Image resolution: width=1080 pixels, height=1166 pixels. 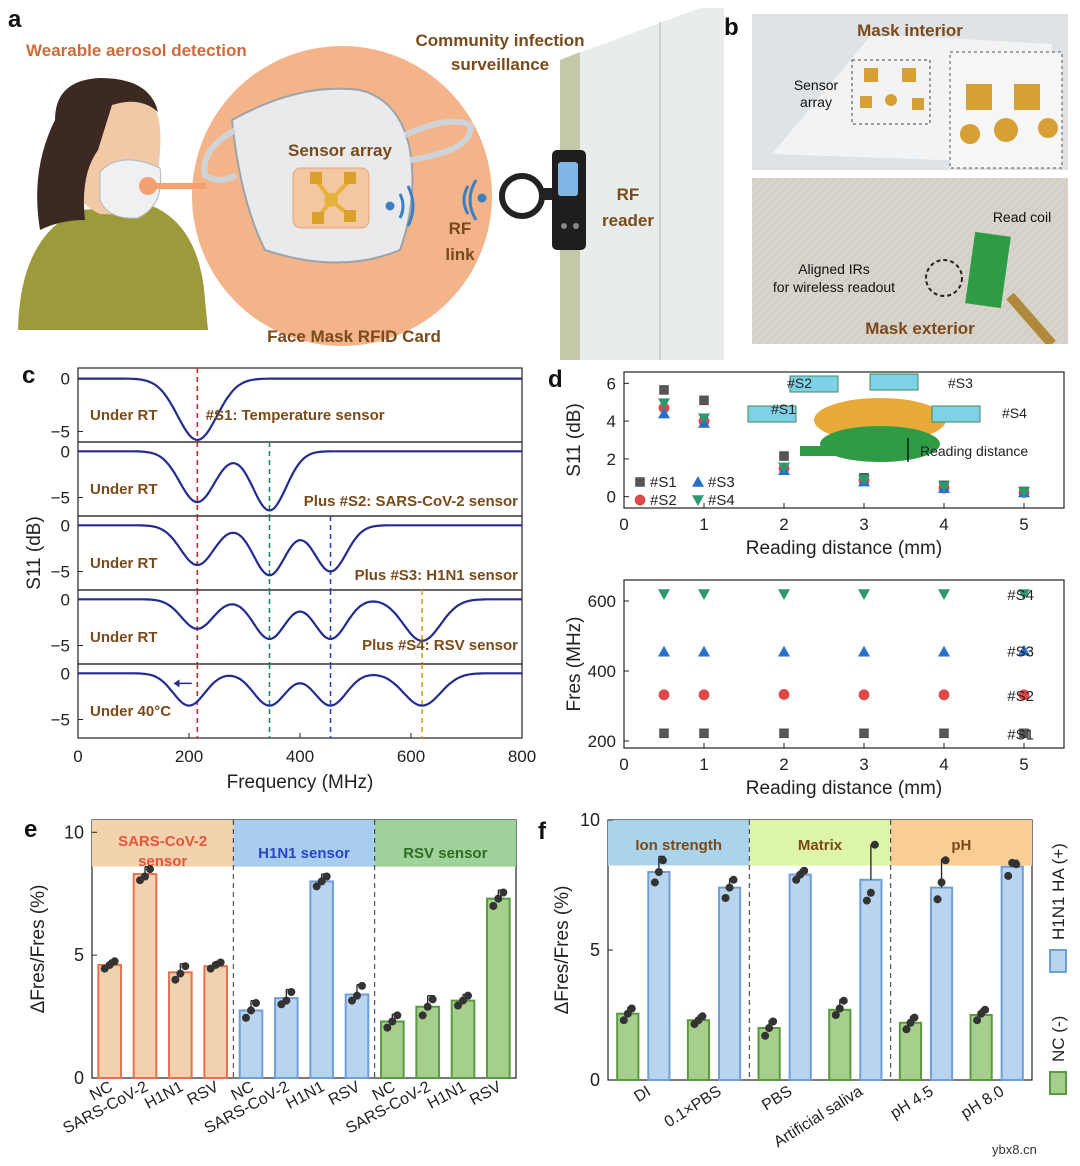 I want to click on shift-arrow-head, so click(x=176, y=683).